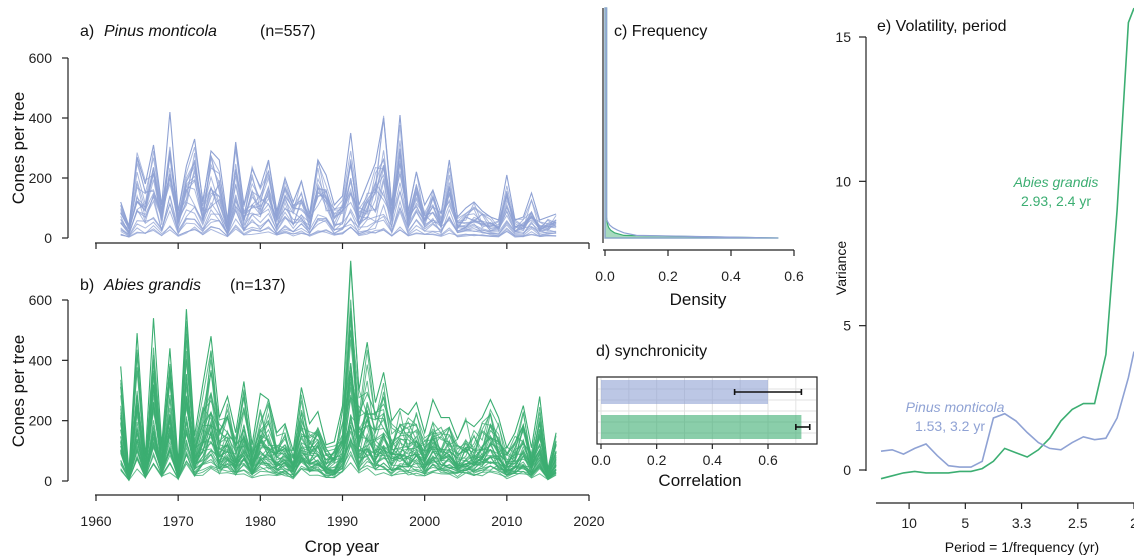 This screenshot has width=1134, height=556. I want to click on annotation-abies-name: Abies grandis, so click(1056, 182).